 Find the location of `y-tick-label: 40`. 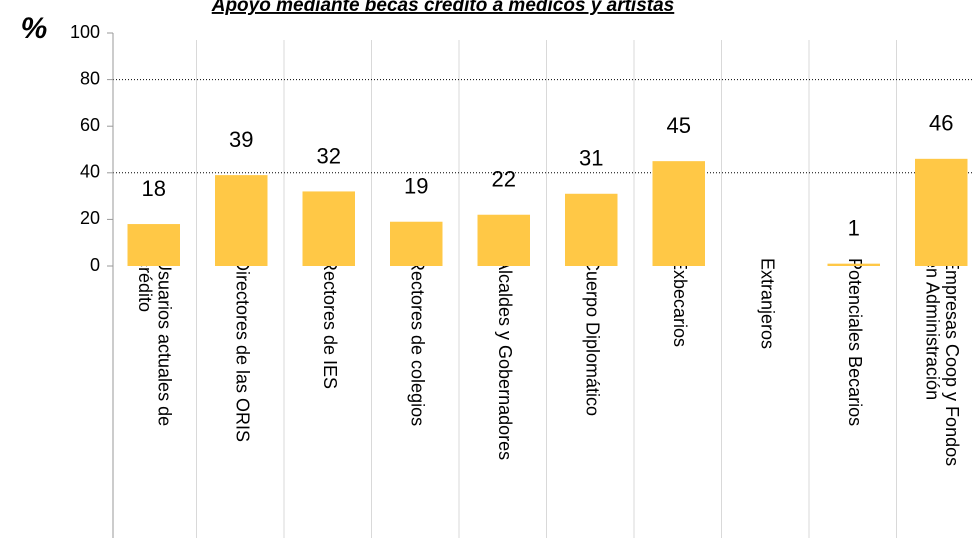

y-tick-label: 40 is located at coordinates (90, 172).